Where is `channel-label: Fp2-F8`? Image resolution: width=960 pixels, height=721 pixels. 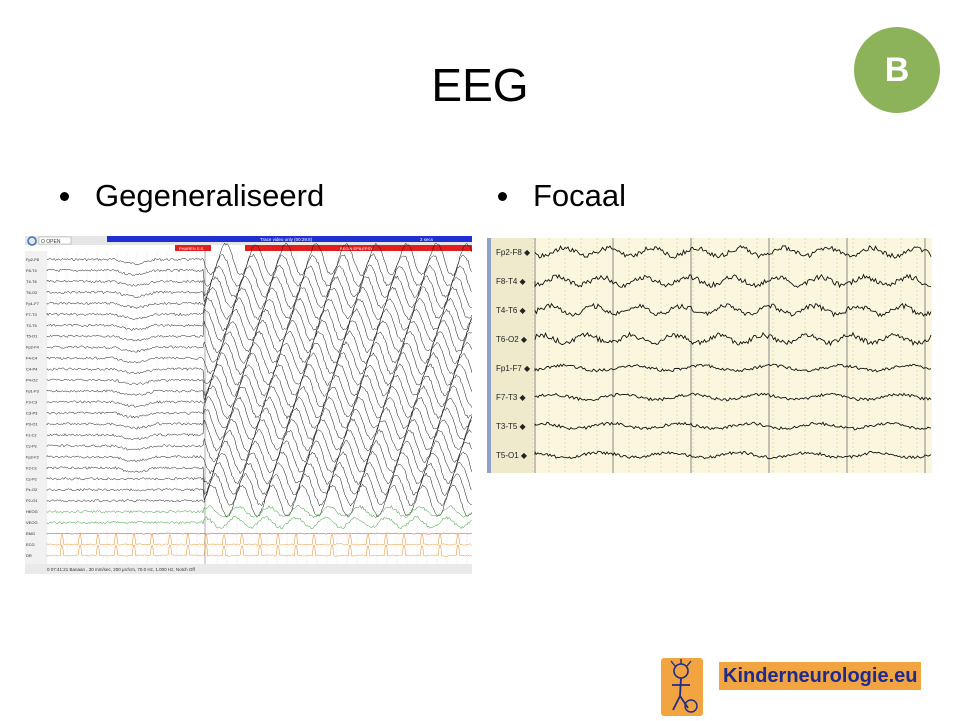
channel-label: Fp2-F8 is located at coordinates (33, 259).